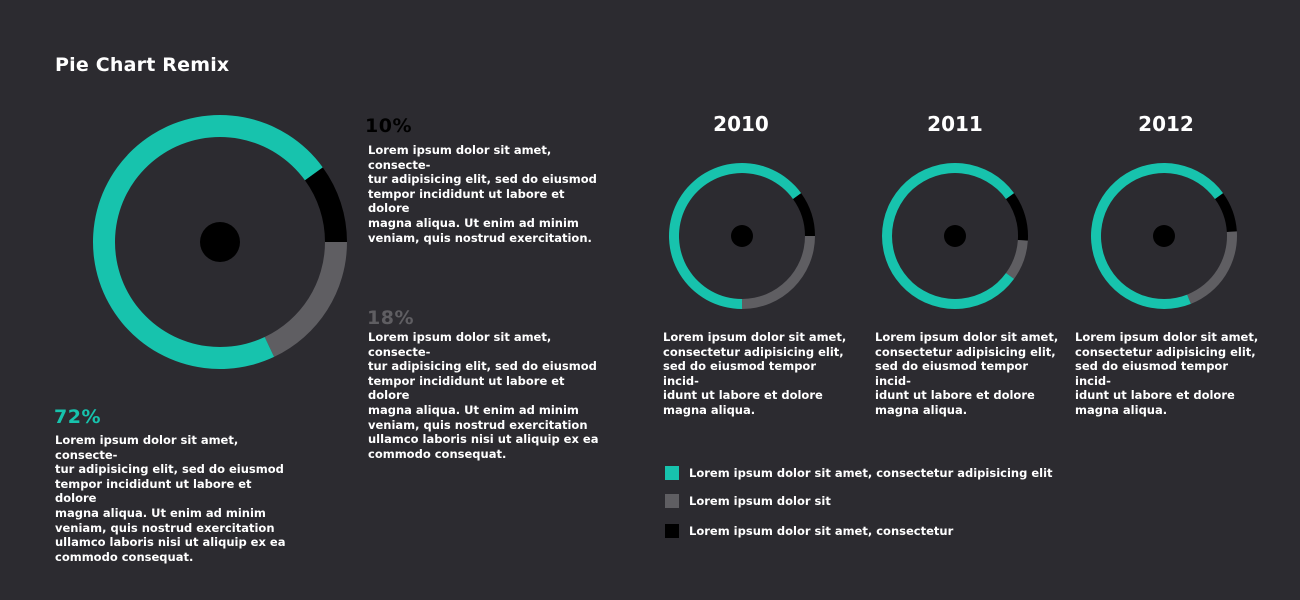 The width and height of the screenshot is (1300, 600). I want to click on legend-swatch-black, so click(672, 531).